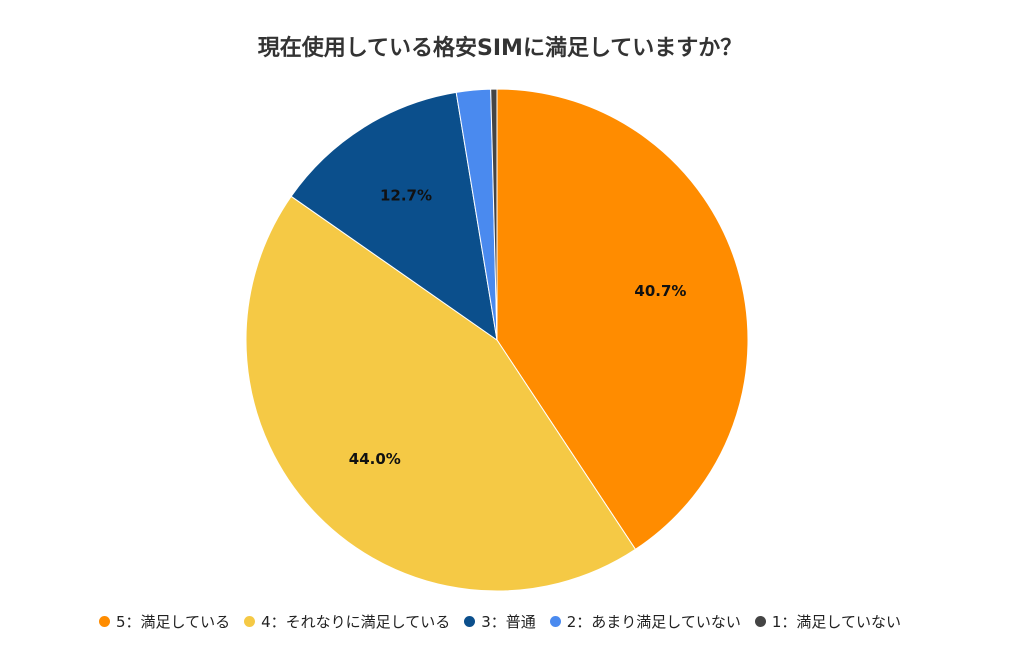  I want to click on legend-item-5: 1：満足していない, so click(827, 621).